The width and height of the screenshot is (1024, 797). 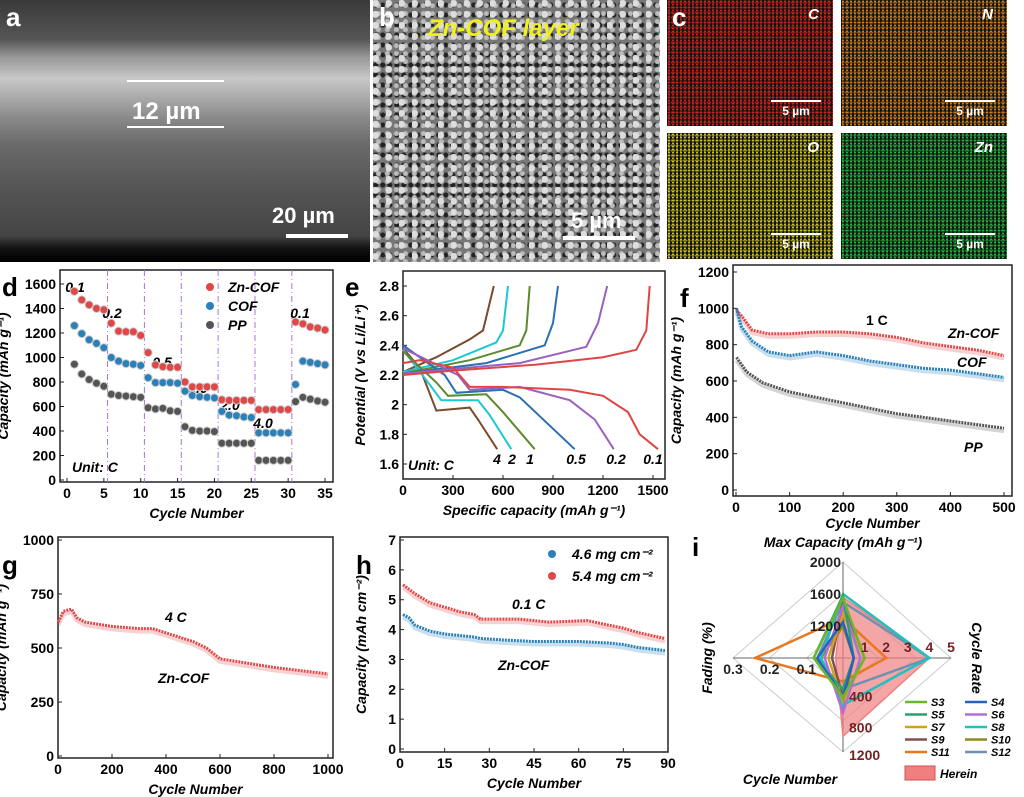 What do you see at coordinates (602, 490) in the screenshot?
I see `x-tick-label: 1200` at bounding box center [602, 490].